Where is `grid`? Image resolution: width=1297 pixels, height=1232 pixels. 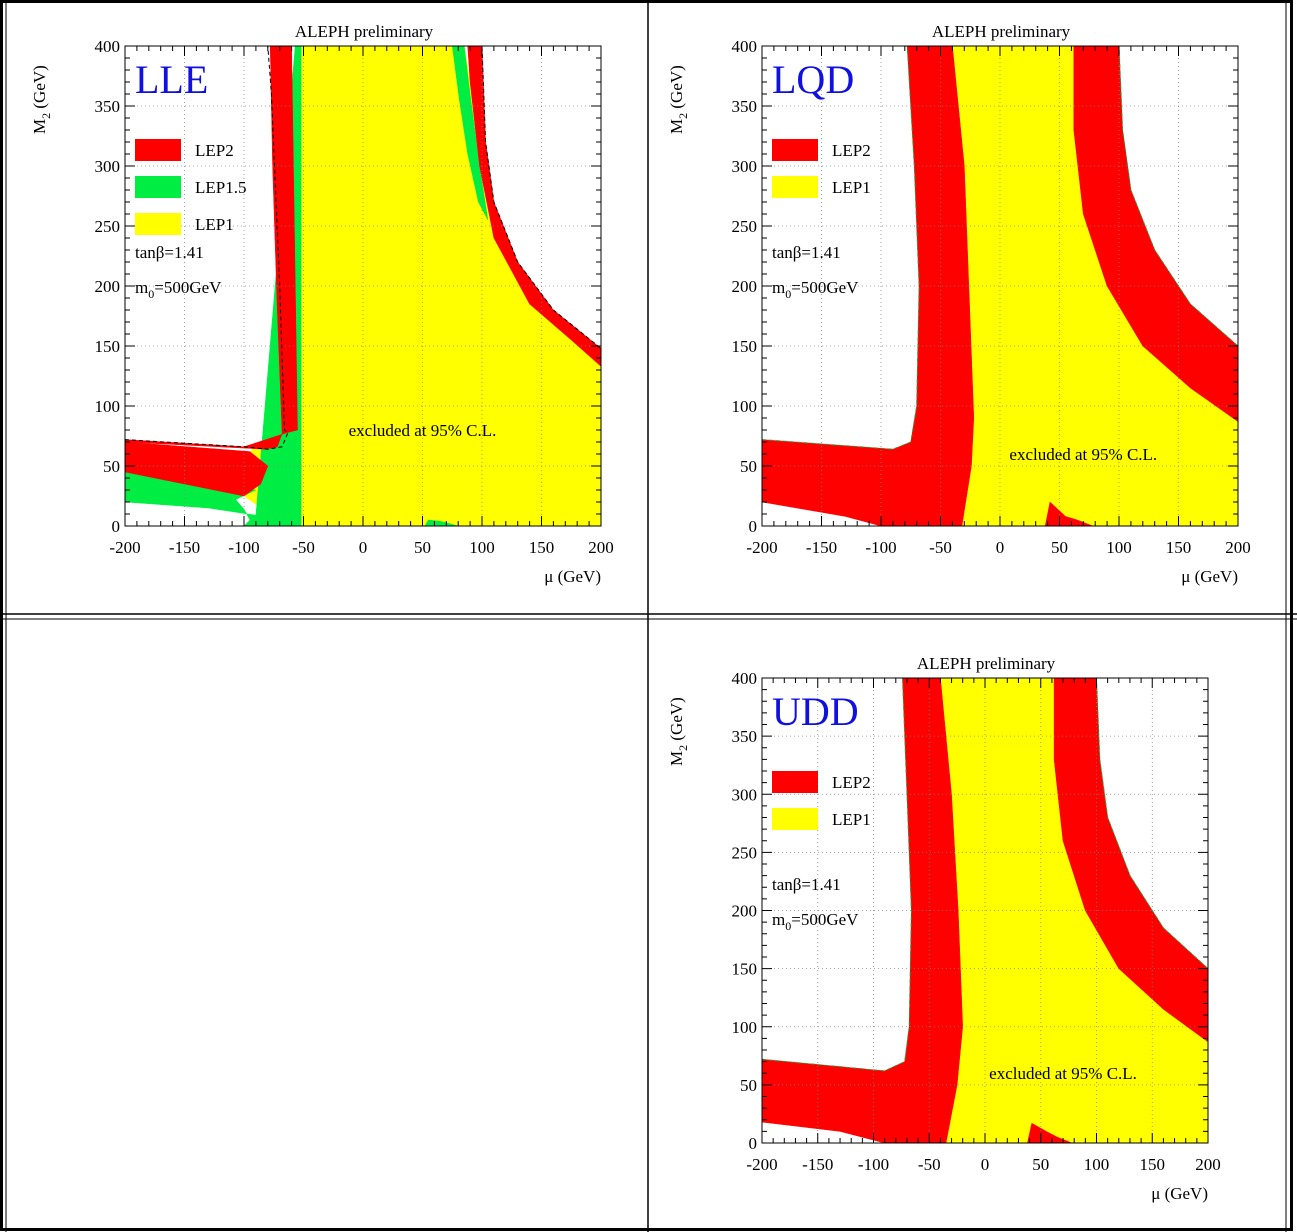
grid is located at coordinates (1000, 286).